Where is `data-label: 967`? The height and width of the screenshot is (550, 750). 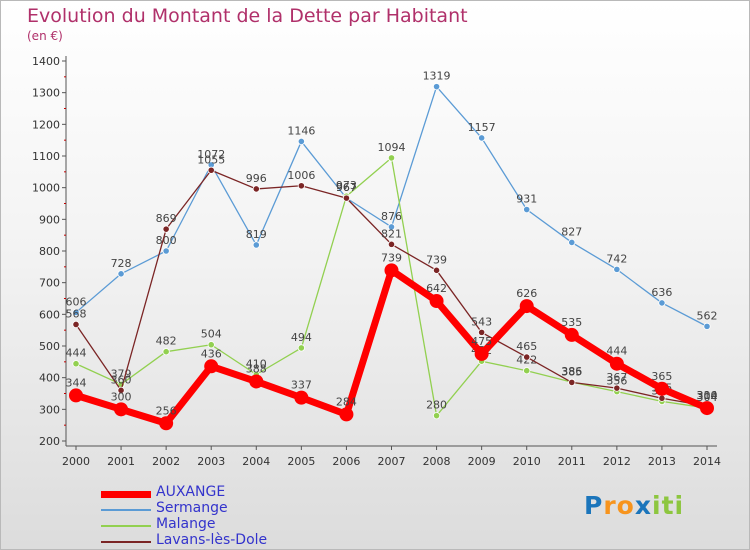
data-label: 967 is located at coordinates (346, 187).